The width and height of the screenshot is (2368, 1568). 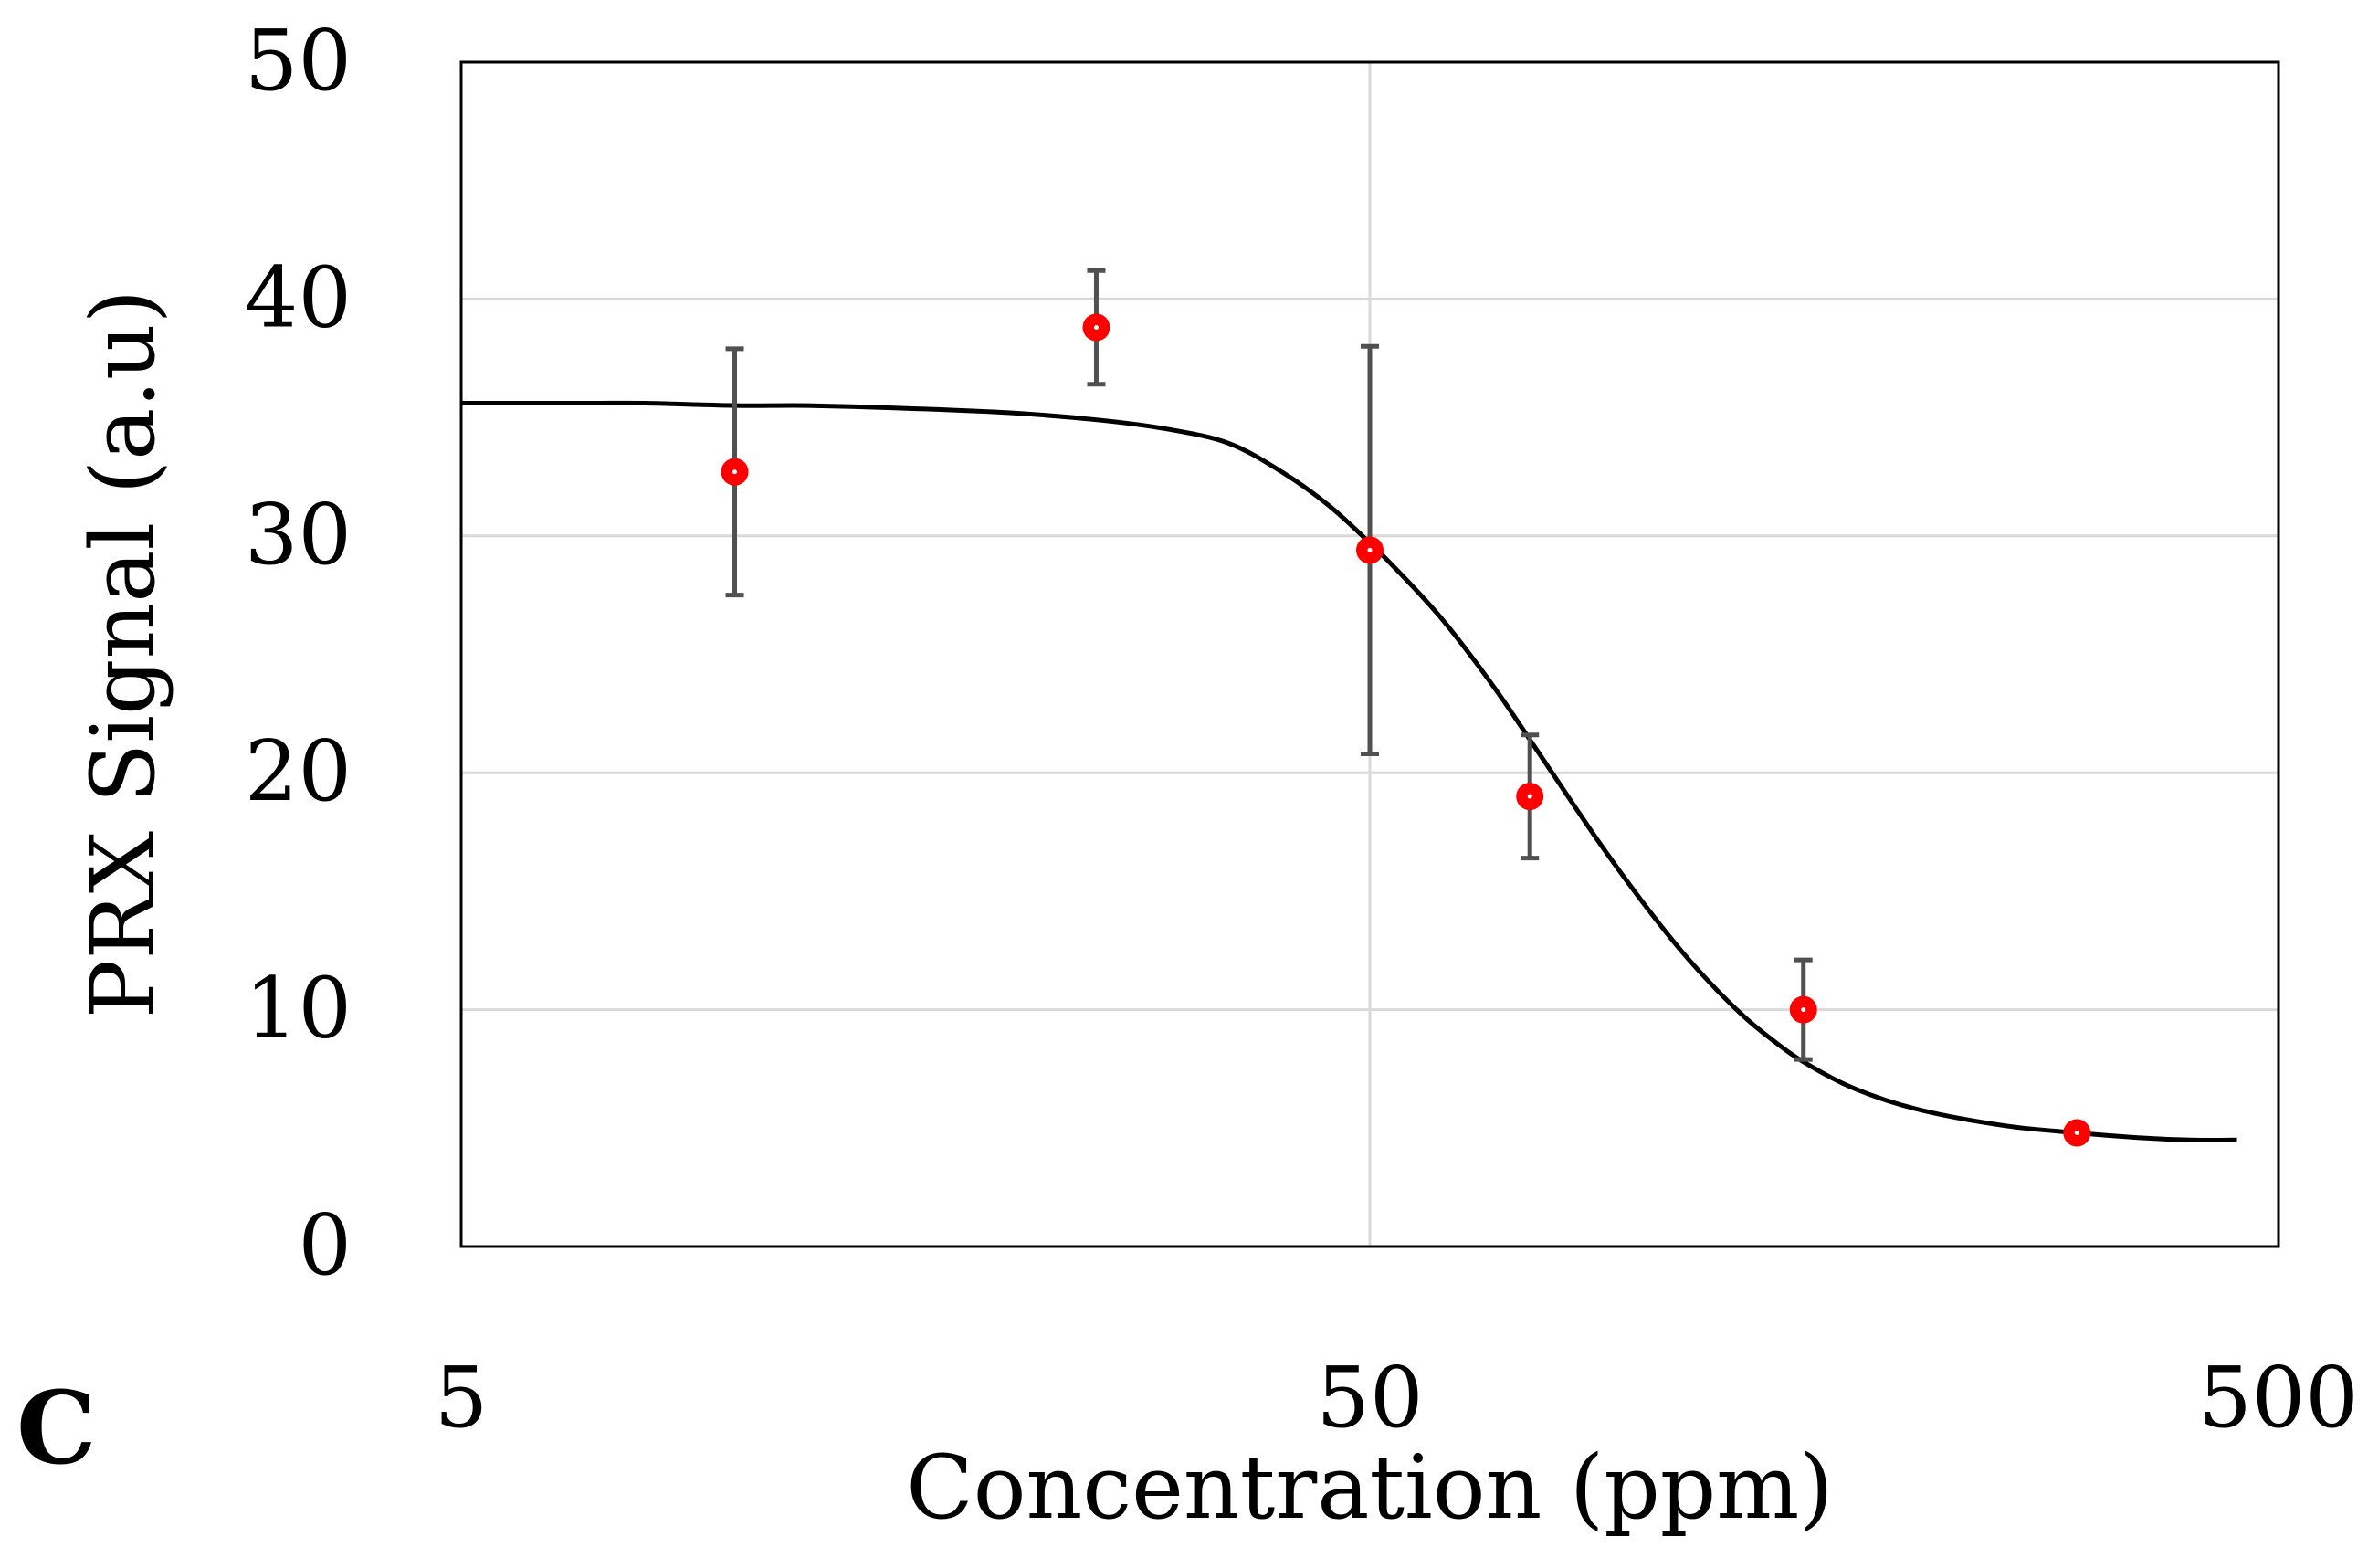 I want to click on y-axis-label: PRX Signal (a.u), so click(x=123, y=653).